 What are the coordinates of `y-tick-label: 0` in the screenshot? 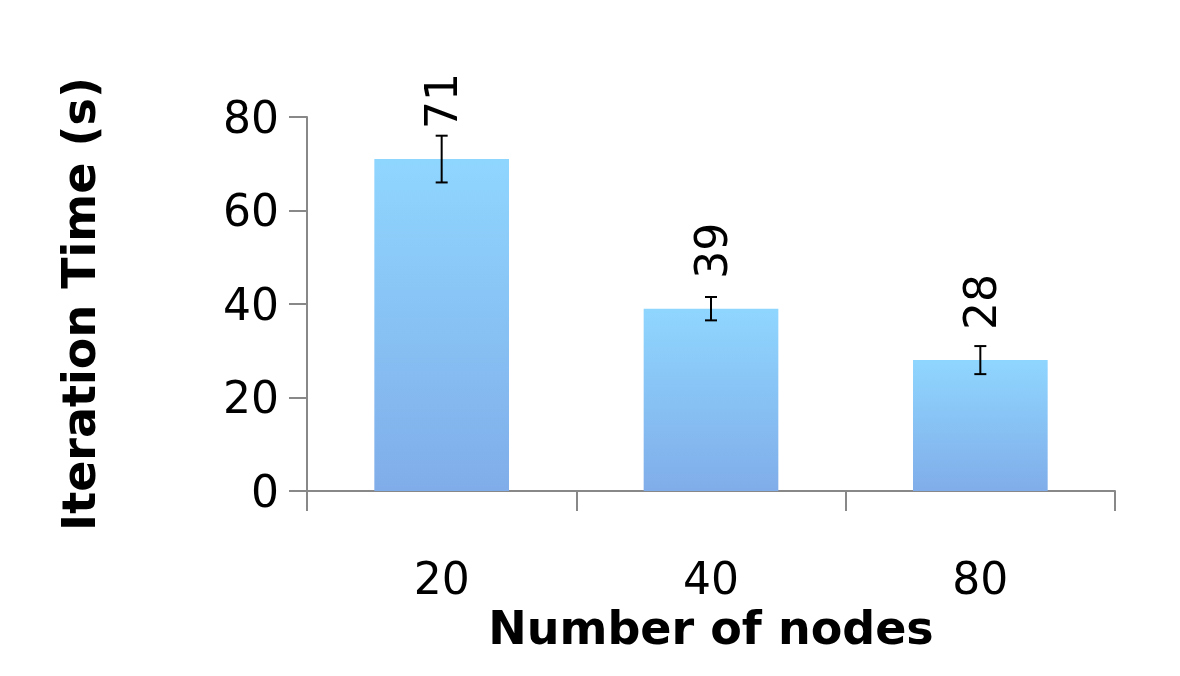 It's located at (265, 491).